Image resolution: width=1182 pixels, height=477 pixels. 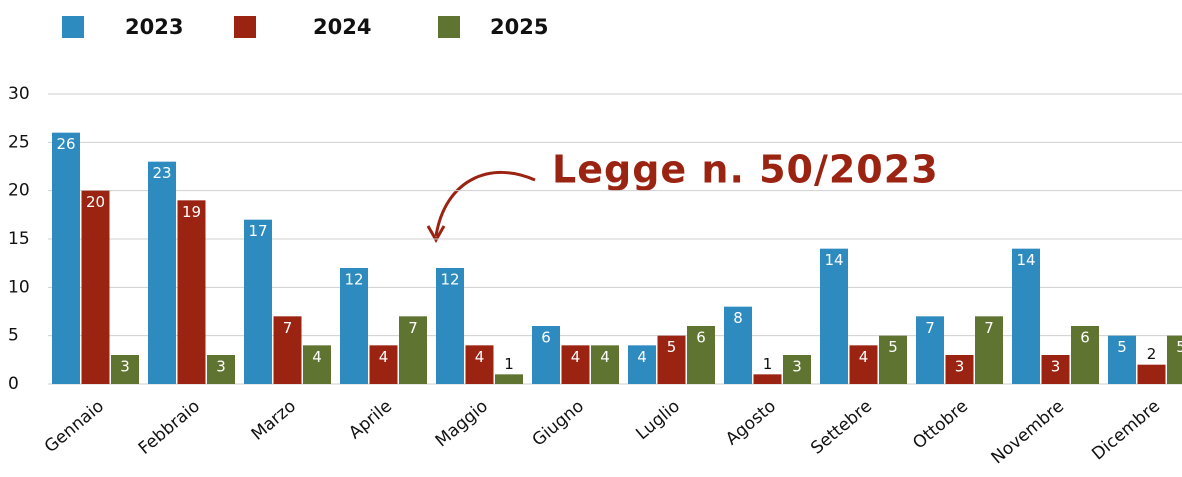 I want to click on x-tick-label: Agosto, so click(x=751, y=422).